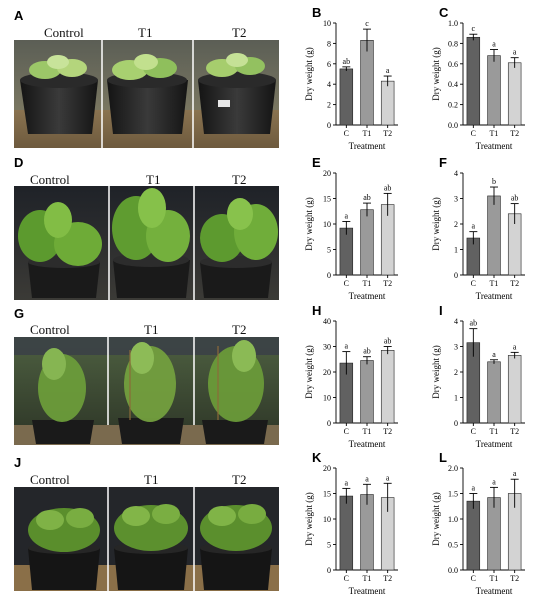 The width and height of the screenshot is (550, 609). I want to click on panel-letter-j: J, so click(17, 462).